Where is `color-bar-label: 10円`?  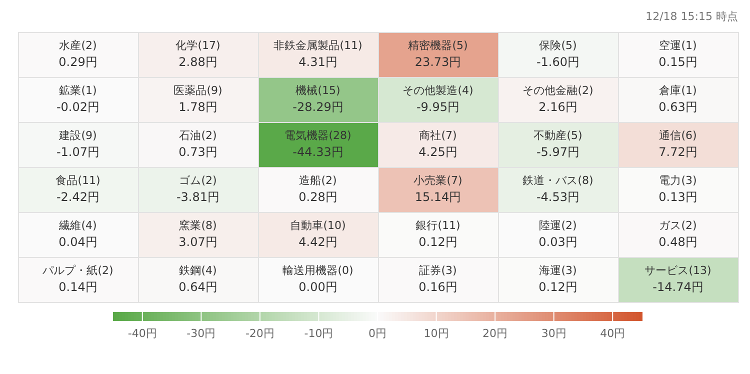 color-bar-label: 10円 is located at coordinates (436, 333).